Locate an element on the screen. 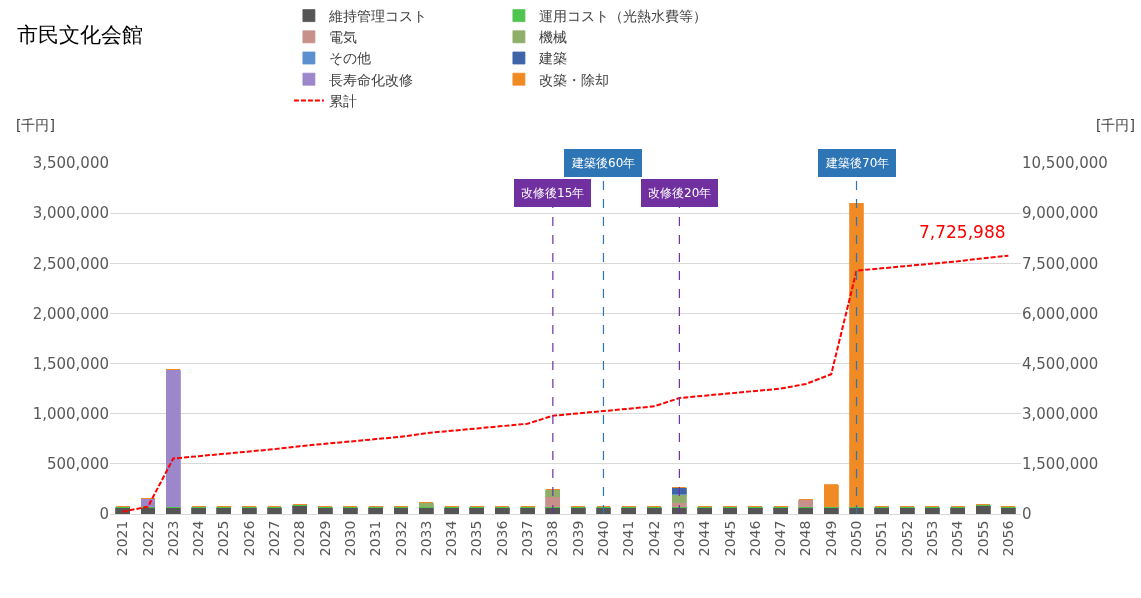 This screenshot has height=598, width=1141. legend-label: 建築 is located at coordinates (552, 58).